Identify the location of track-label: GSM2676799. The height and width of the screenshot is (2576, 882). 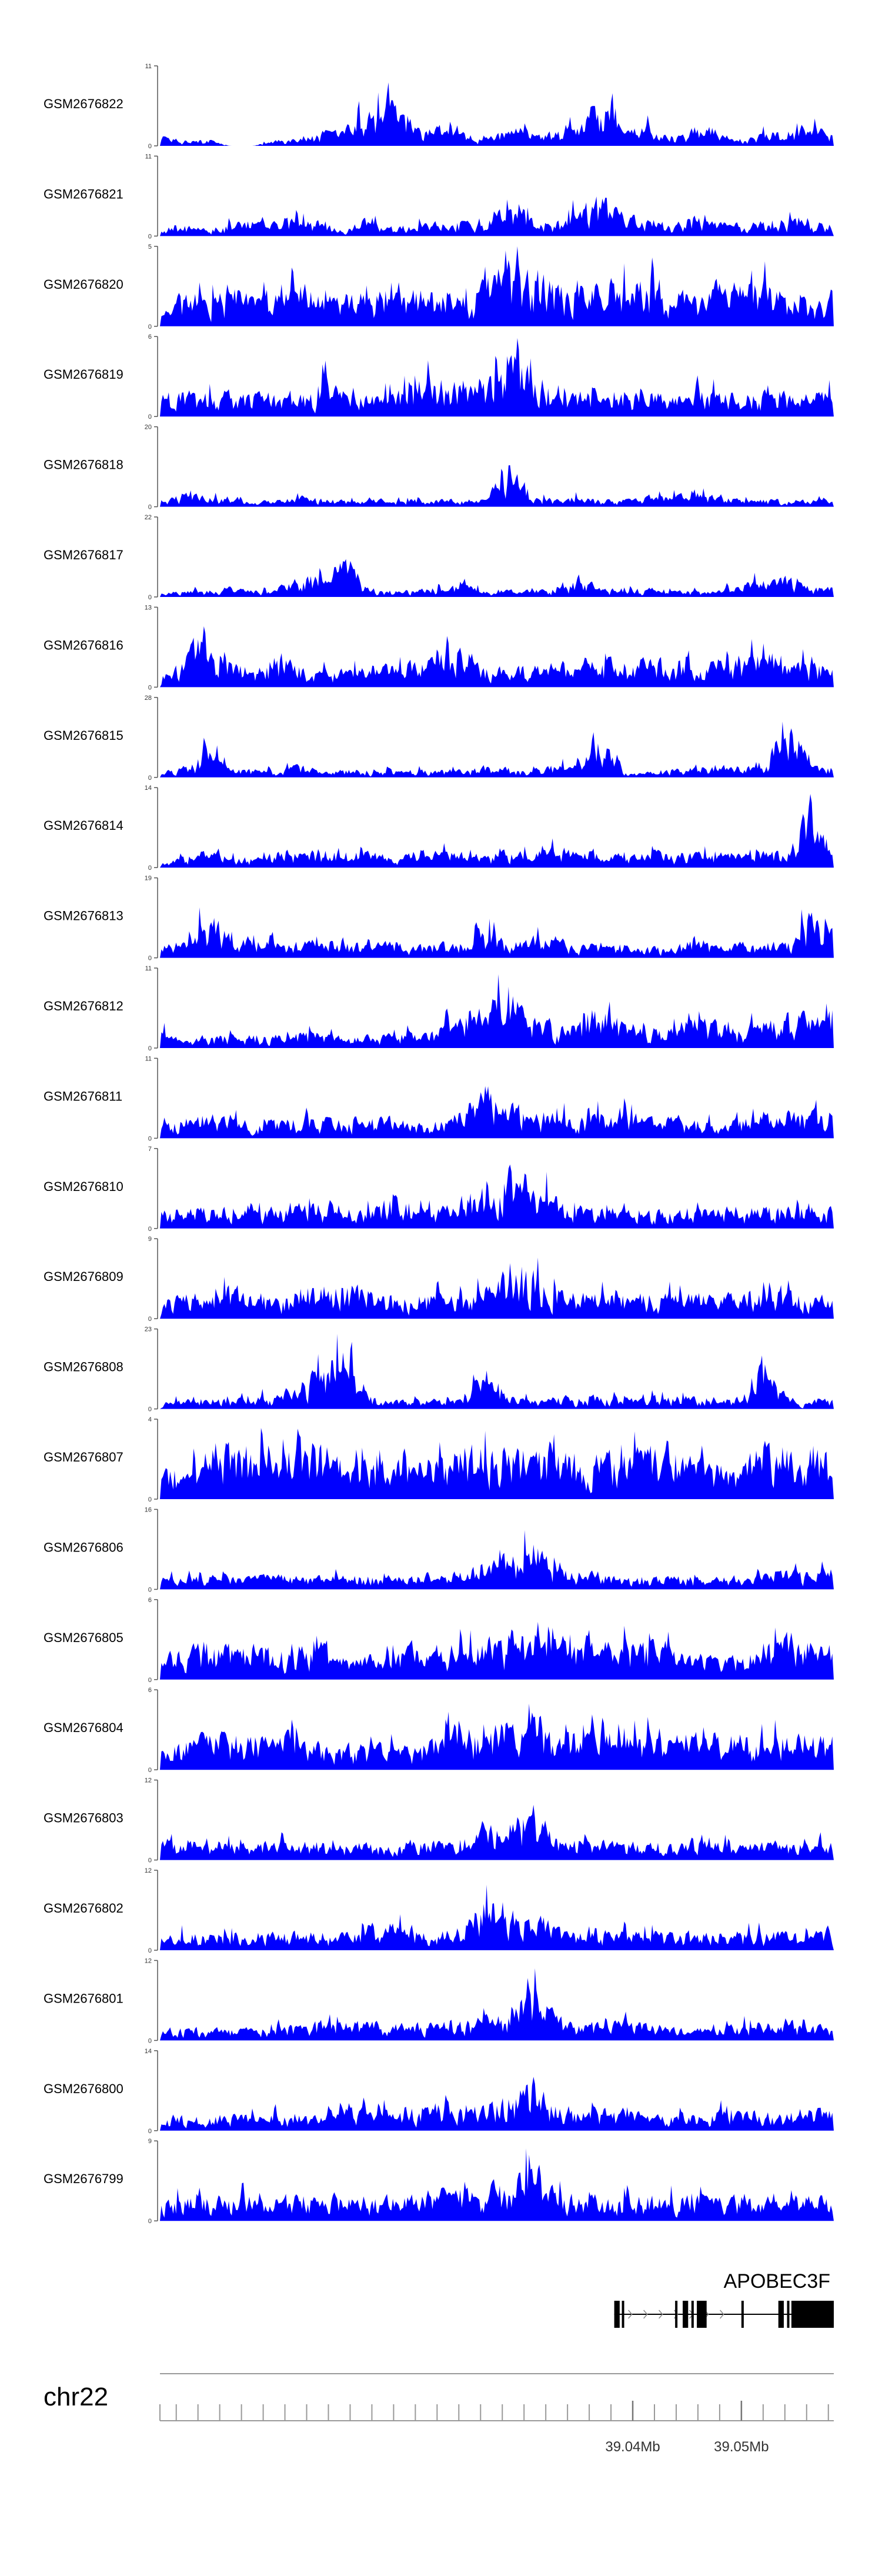
(83, 2178).